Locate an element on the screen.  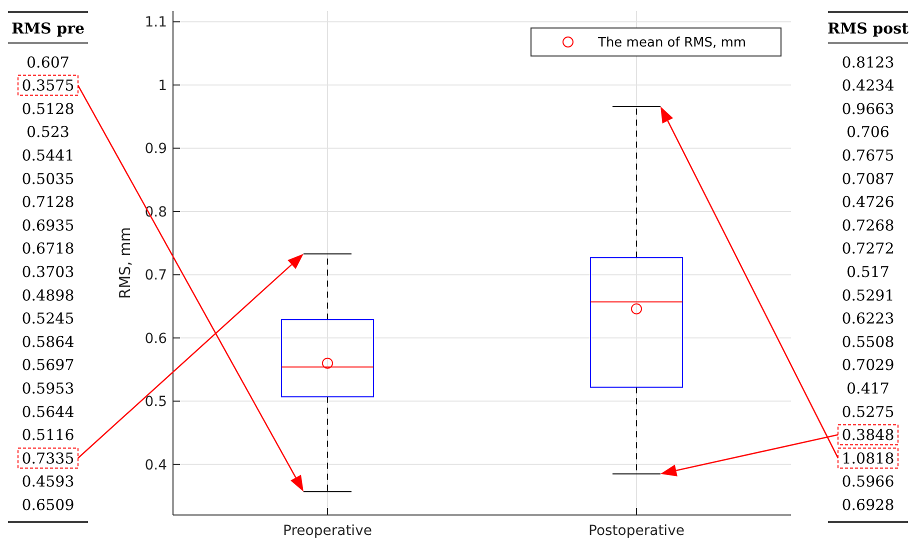
text: 0.3575 is located at coordinates (48, 85).